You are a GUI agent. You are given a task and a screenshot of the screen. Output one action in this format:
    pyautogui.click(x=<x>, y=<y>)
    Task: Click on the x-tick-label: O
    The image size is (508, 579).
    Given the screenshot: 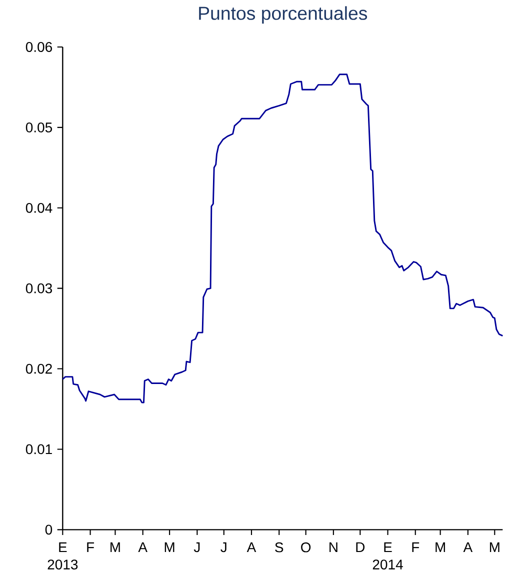 What is the action you would take?
    pyautogui.click(x=306, y=547)
    